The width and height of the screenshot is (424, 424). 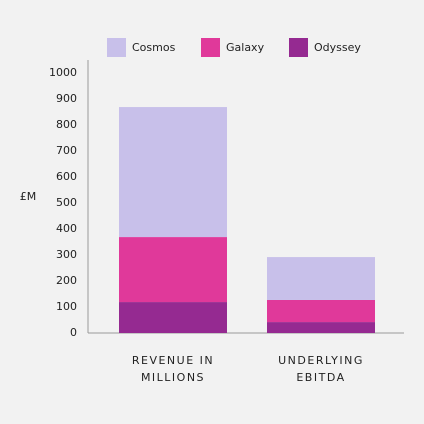 I want to click on y-tick-label: 800, so click(x=66, y=124).